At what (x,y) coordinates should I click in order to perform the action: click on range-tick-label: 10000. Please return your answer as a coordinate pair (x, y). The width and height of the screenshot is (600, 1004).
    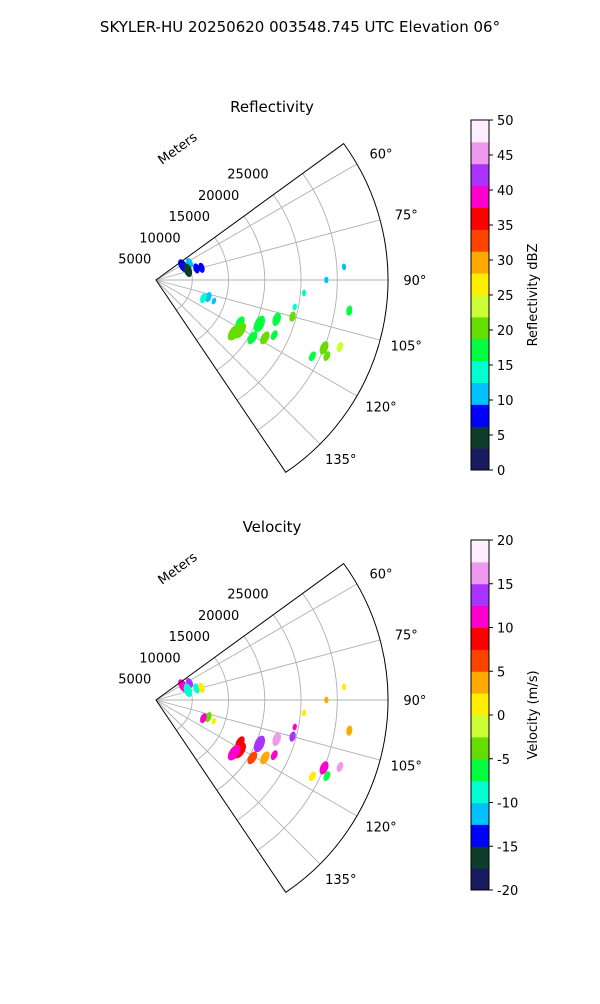
    Looking at the image, I should click on (159, 238).